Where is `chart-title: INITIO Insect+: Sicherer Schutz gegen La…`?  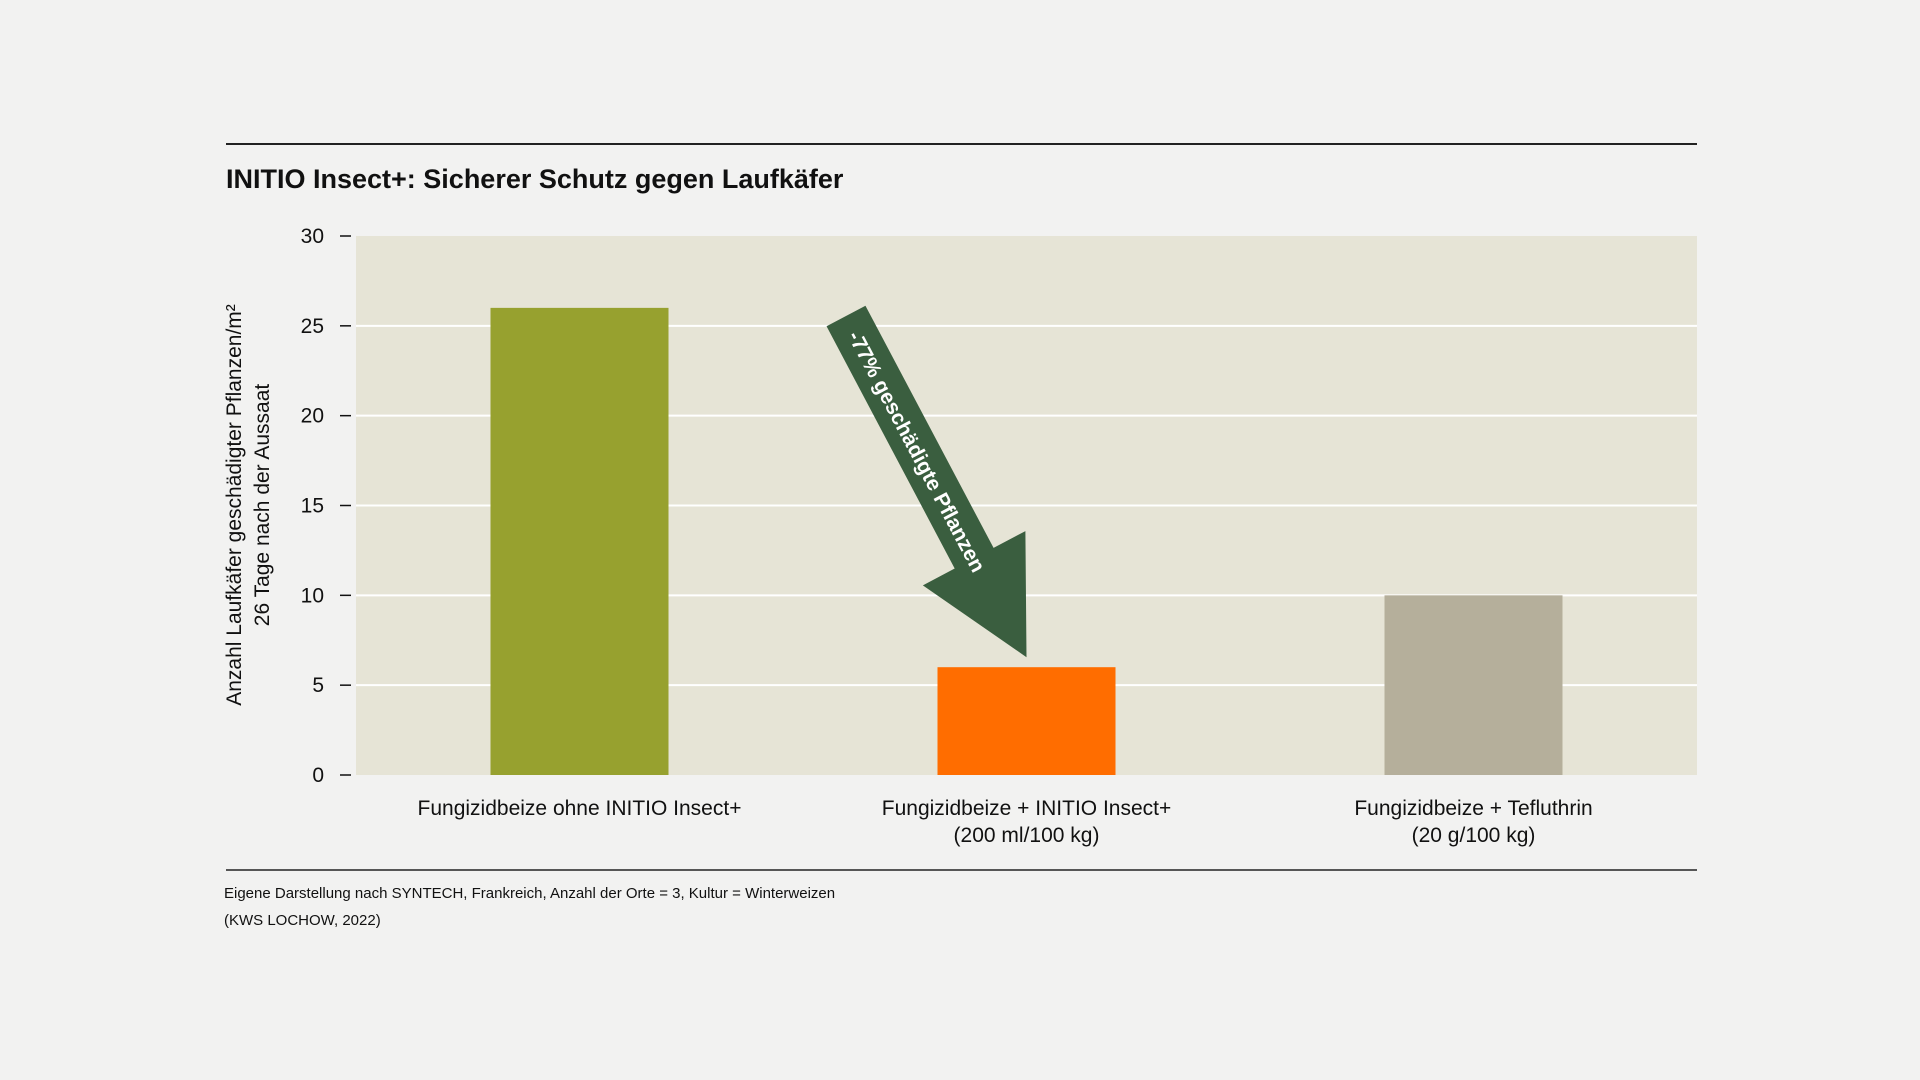 chart-title: INITIO Insect+: Sicherer Schutz gegen La… is located at coordinates (535, 179).